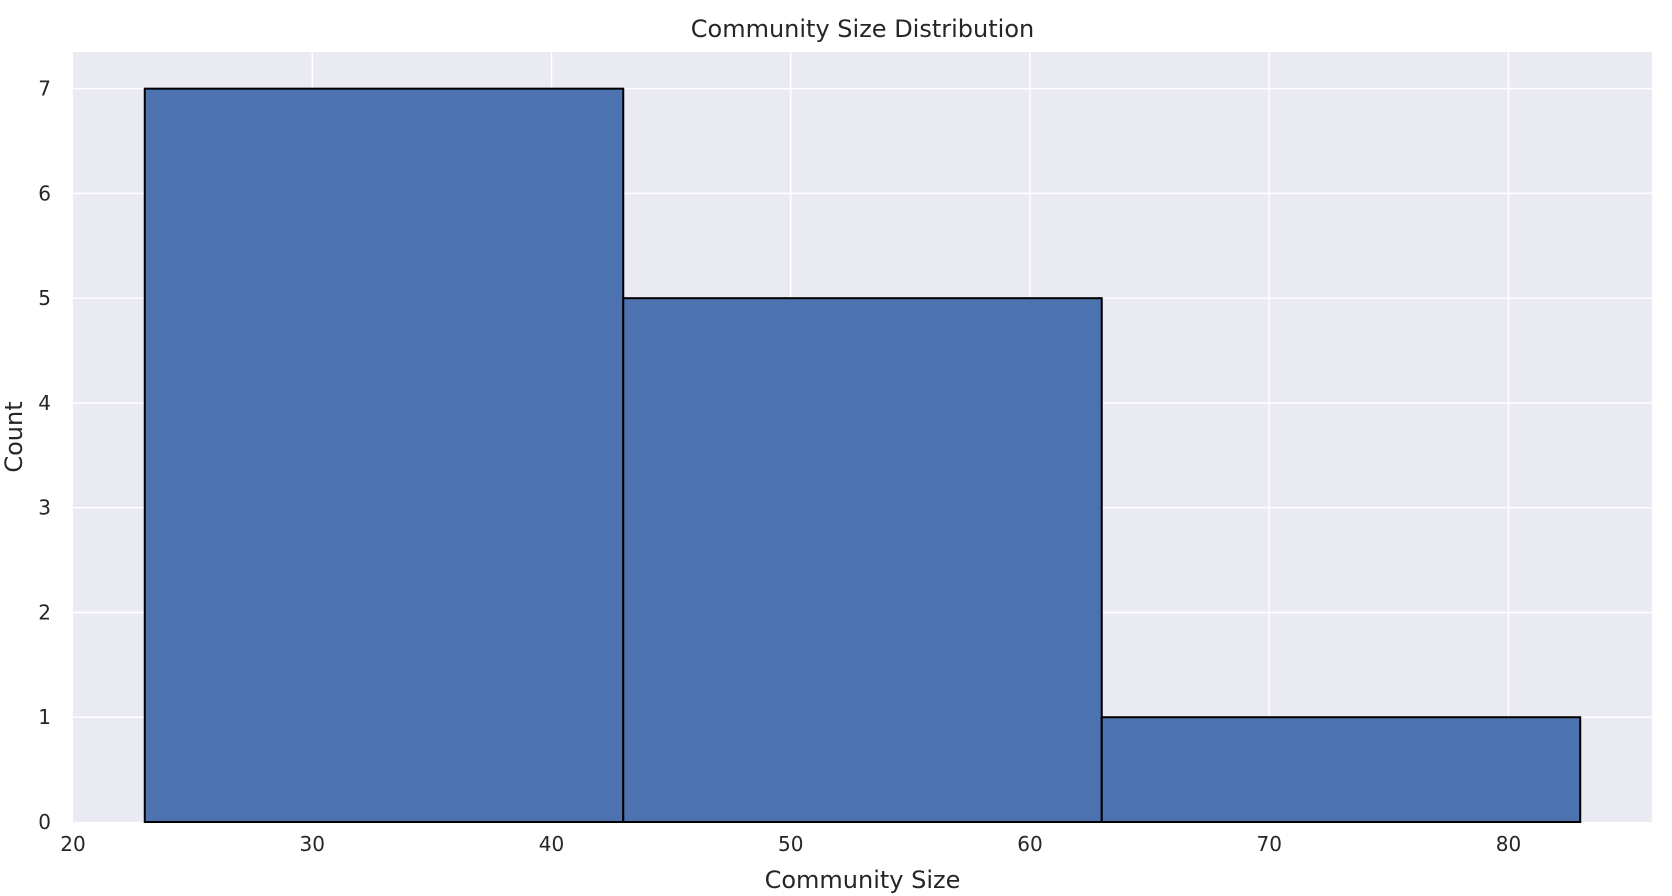 The image size is (1672, 896). Describe the element at coordinates (44, 455) in the screenshot. I see `y-axis-ticks: 0 1 2 3 4 5 6 7` at that location.